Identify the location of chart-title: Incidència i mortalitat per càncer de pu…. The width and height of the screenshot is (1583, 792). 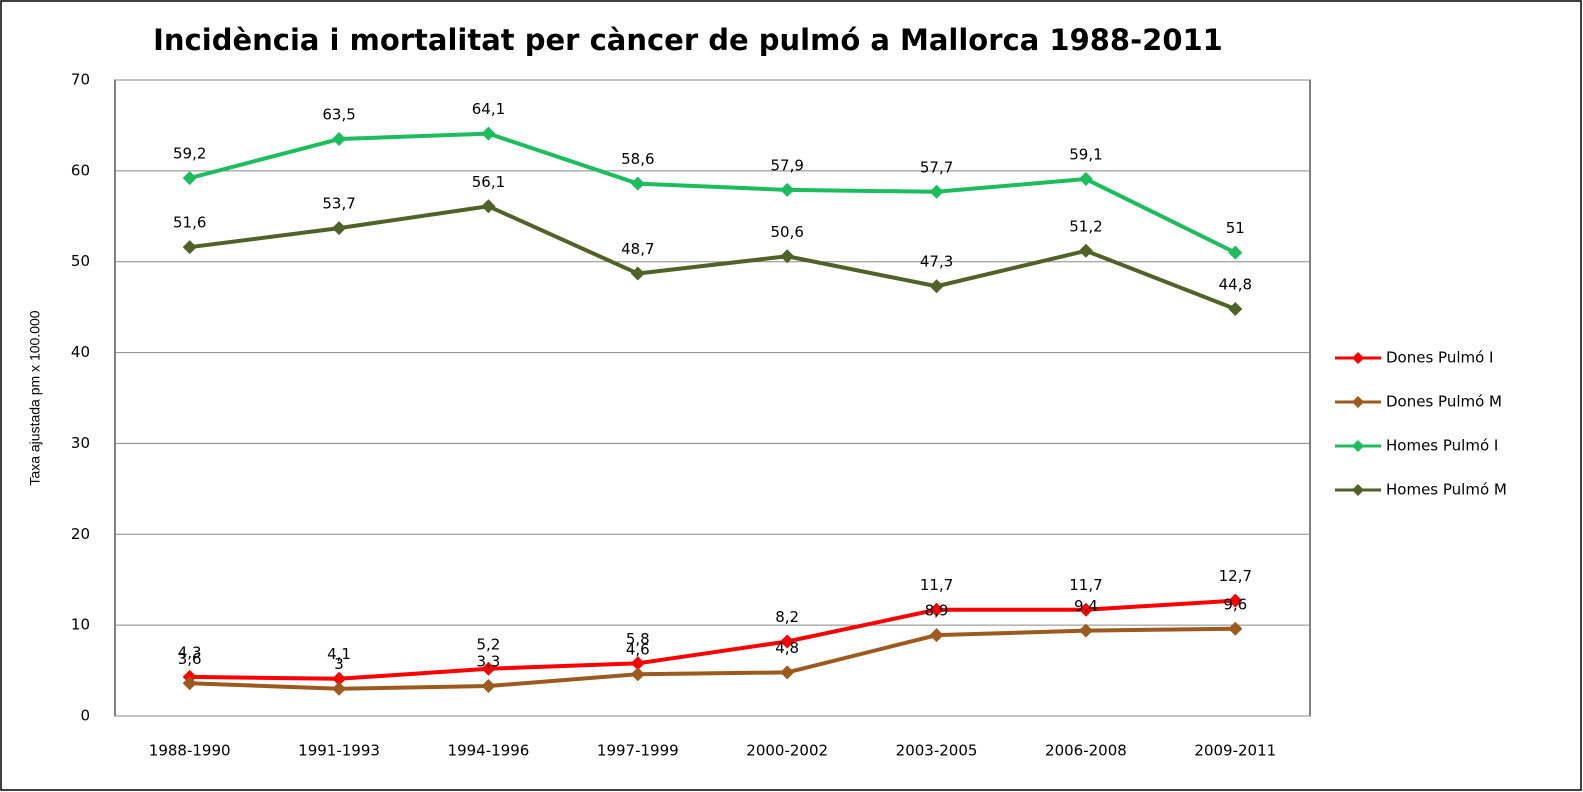
(688, 40).